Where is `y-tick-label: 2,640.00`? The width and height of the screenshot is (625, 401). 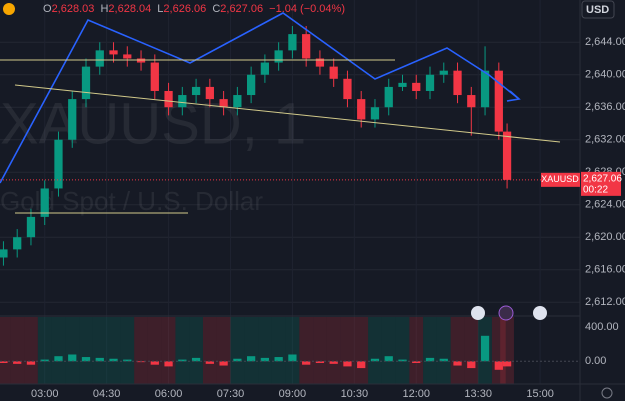
y-tick-label: 2,640.00 is located at coordinates (605, 75).